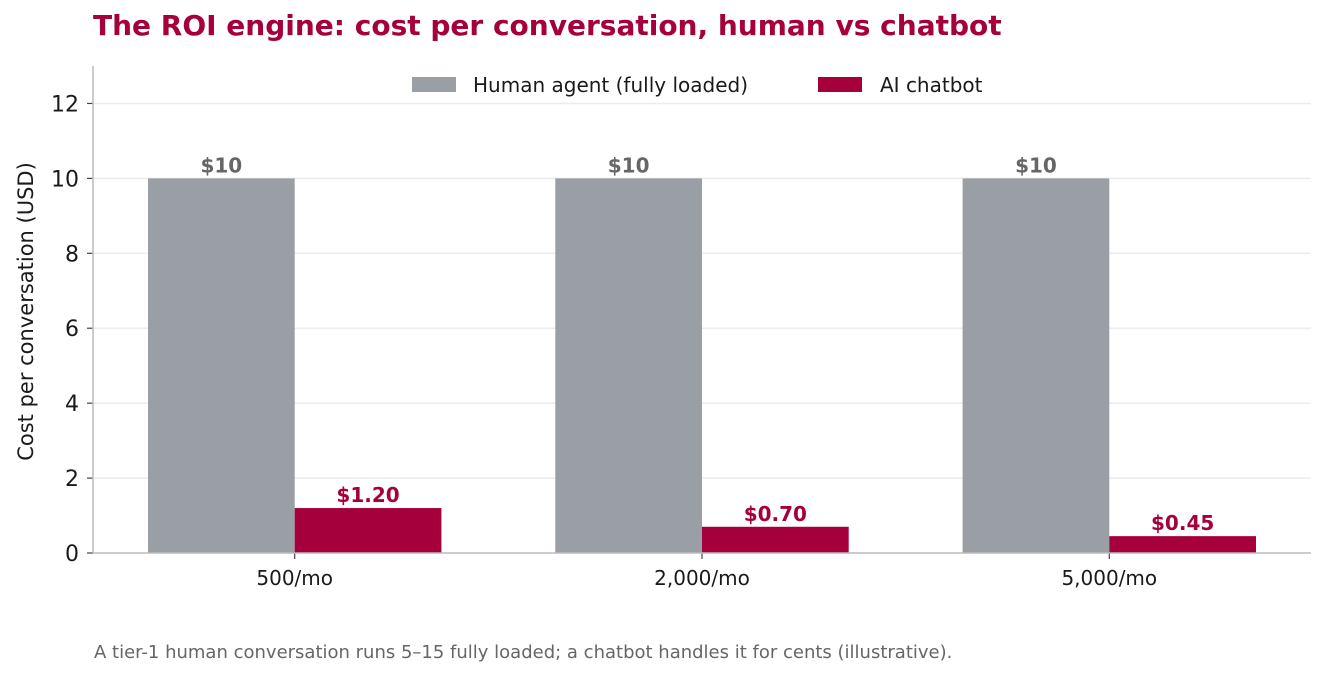 Image resolution: width=1326 pixels, height=681 pixels. What do you see at coordinates (65, 104) in the screenshot?
I see `y-tick-label: 12` at bounding box center [65, 104].